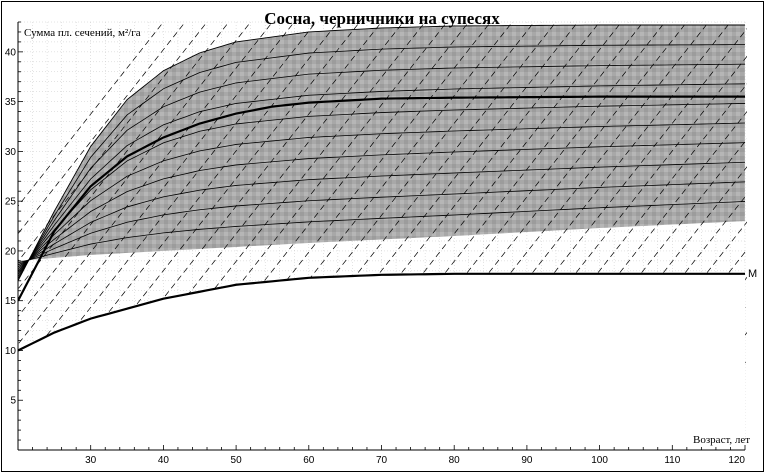 The image size is (765, 473). What do you see at coordinates (309, 460) in the screenshot?
I see `x-tick-label: 60` at bounding box center [309, 460].